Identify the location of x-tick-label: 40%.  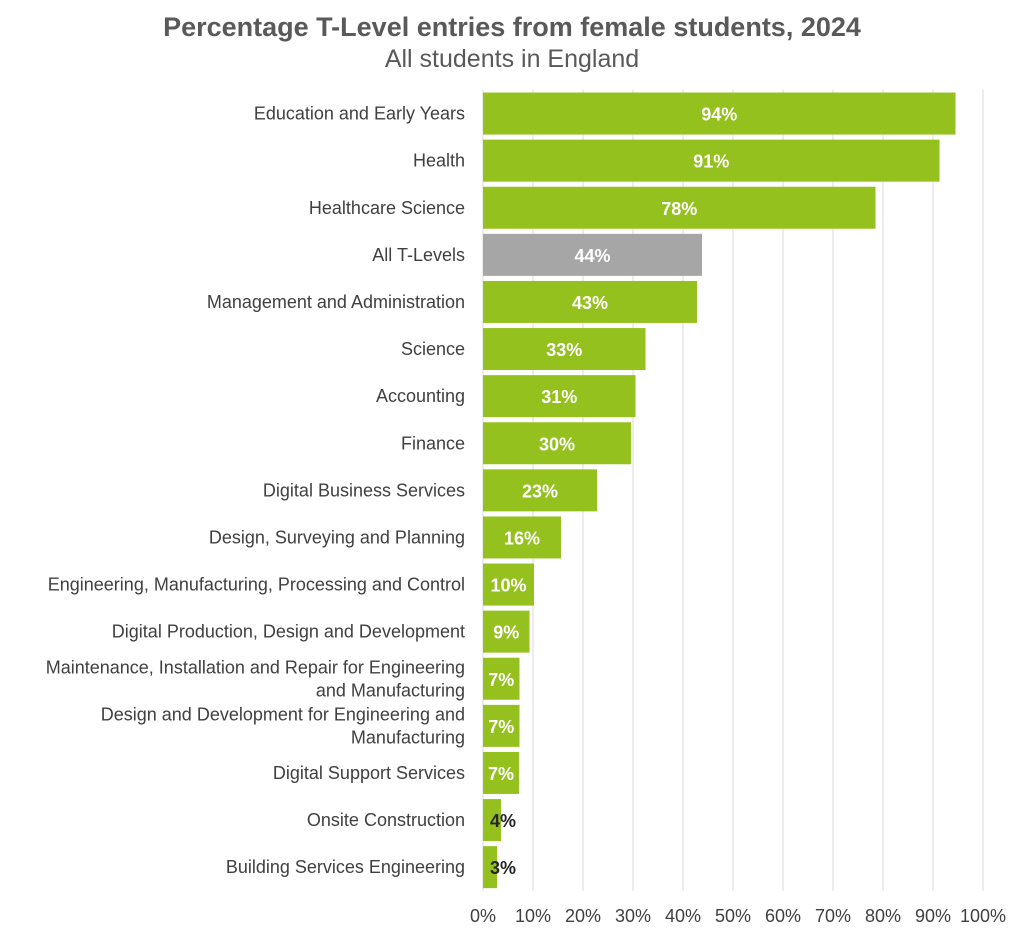
(683, 916).